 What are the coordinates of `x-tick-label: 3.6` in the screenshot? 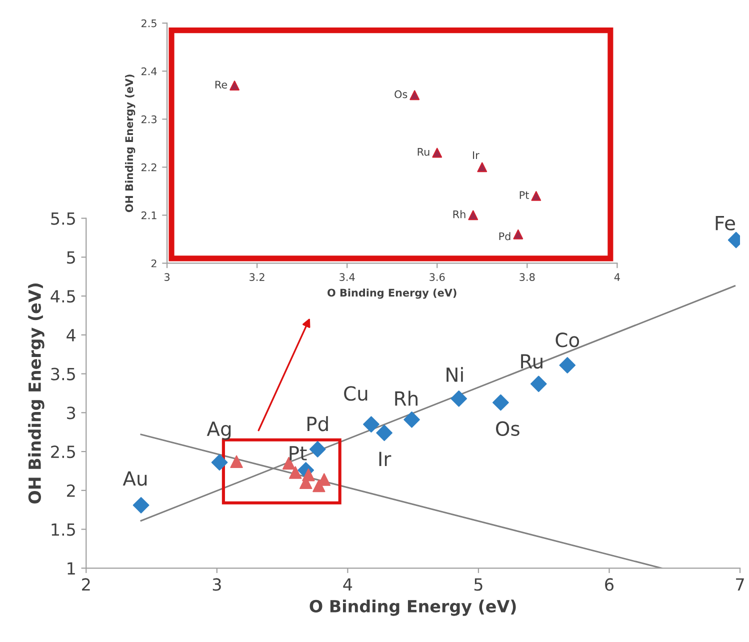 It's located at (437, 277).